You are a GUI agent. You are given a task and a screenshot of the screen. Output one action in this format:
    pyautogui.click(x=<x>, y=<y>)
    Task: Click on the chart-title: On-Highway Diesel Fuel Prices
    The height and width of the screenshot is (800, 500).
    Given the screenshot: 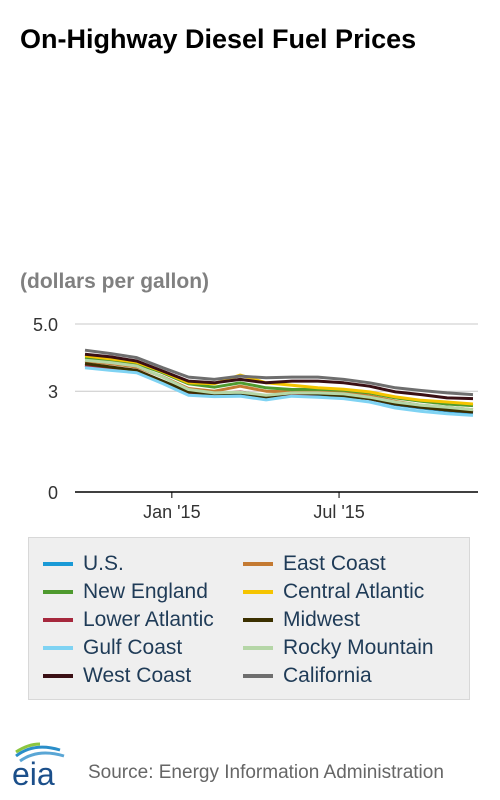 What is the action you would take?
    pyautogui.click(x=218, y=39)
    